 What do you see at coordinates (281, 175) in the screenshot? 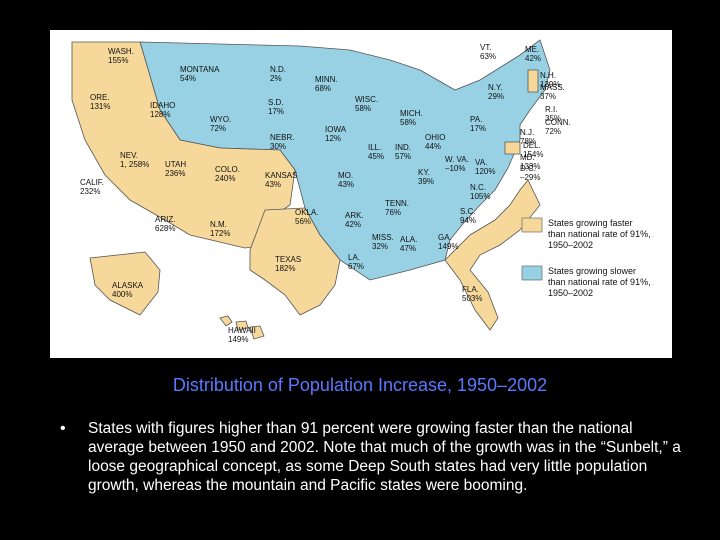
I see `state-label-kansas: KANSAS` at bounding box center [281, 175].